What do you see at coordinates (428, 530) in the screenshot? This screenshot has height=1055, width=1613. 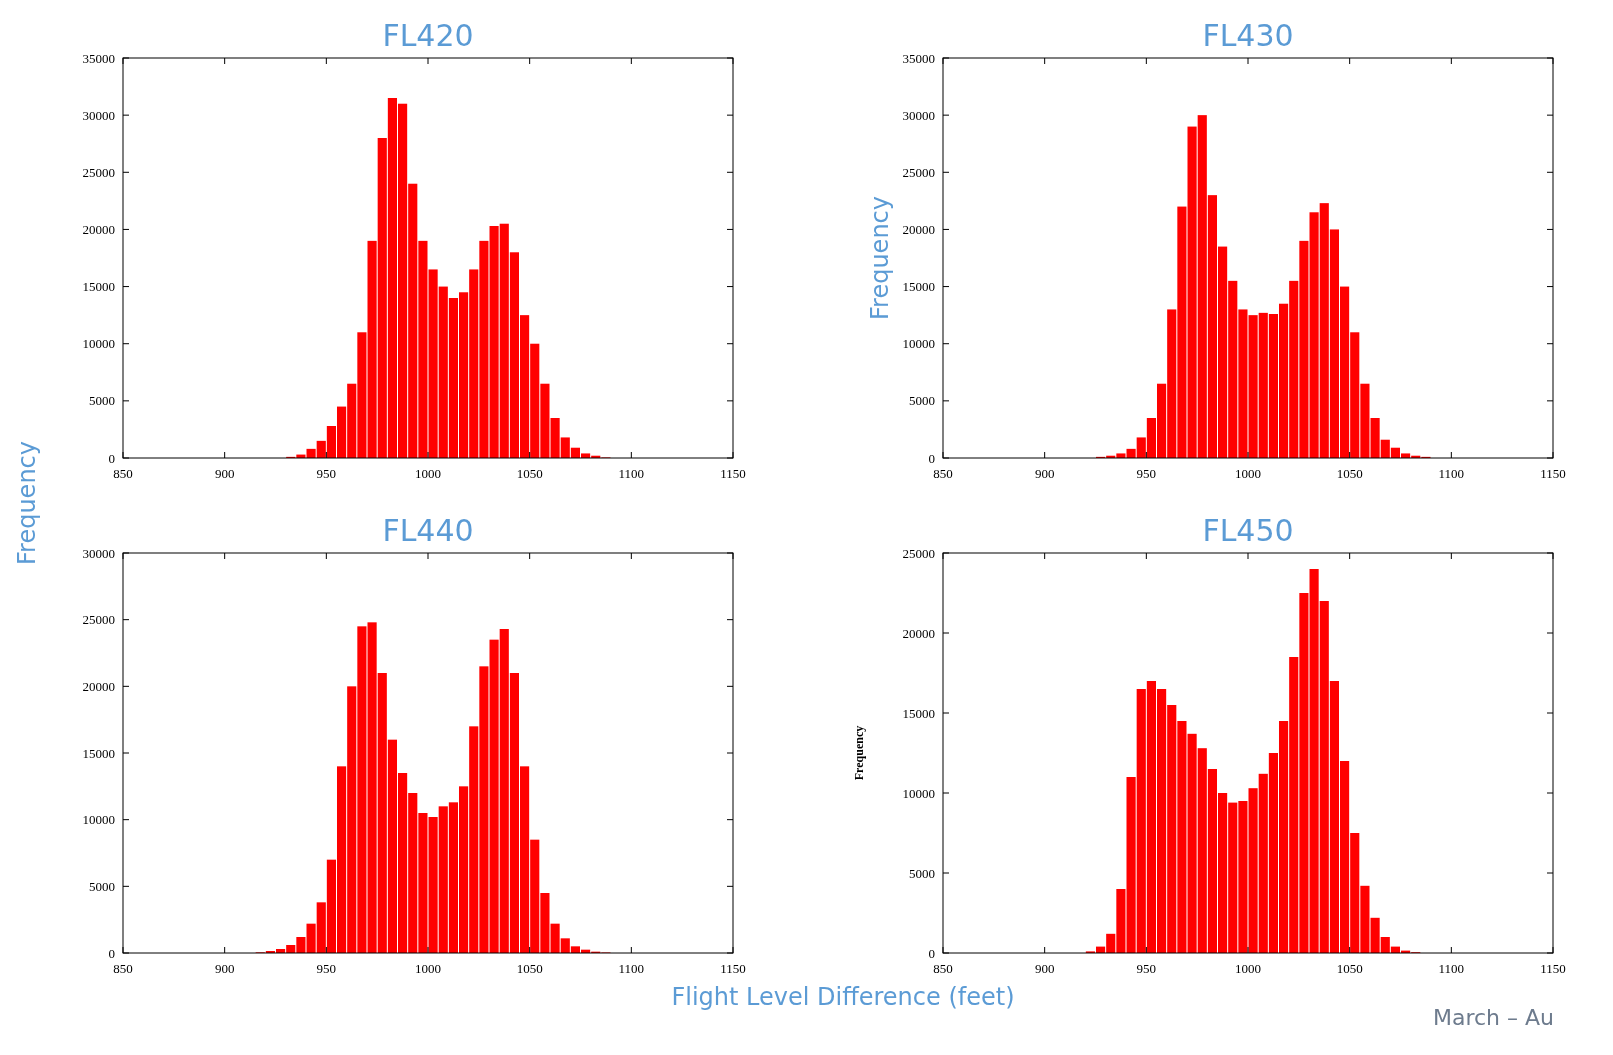 I see `chart-title: FL440` at bounding box center [428, 530].